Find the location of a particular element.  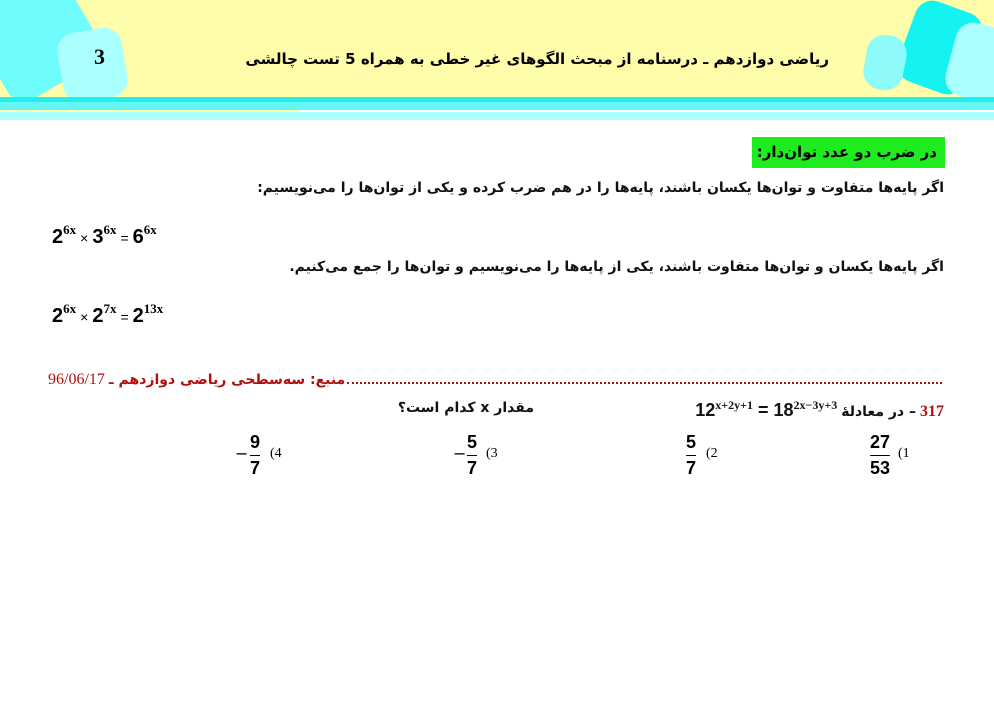

exponent: 7x is located at coordinates (110, 308).